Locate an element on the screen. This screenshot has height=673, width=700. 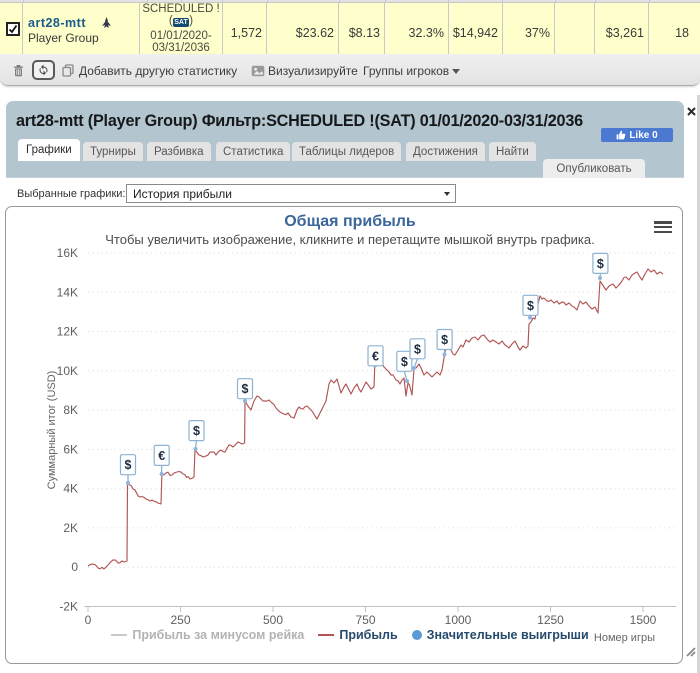
svg-text: 750 is located at coordinates (365, 620).